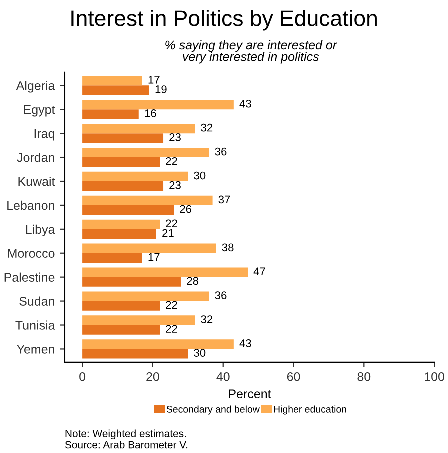 This screenshot has height=453, width=448. Describe the element at coordinates (186, 209) in the screenshot. I see `data-label: 26` at that location.